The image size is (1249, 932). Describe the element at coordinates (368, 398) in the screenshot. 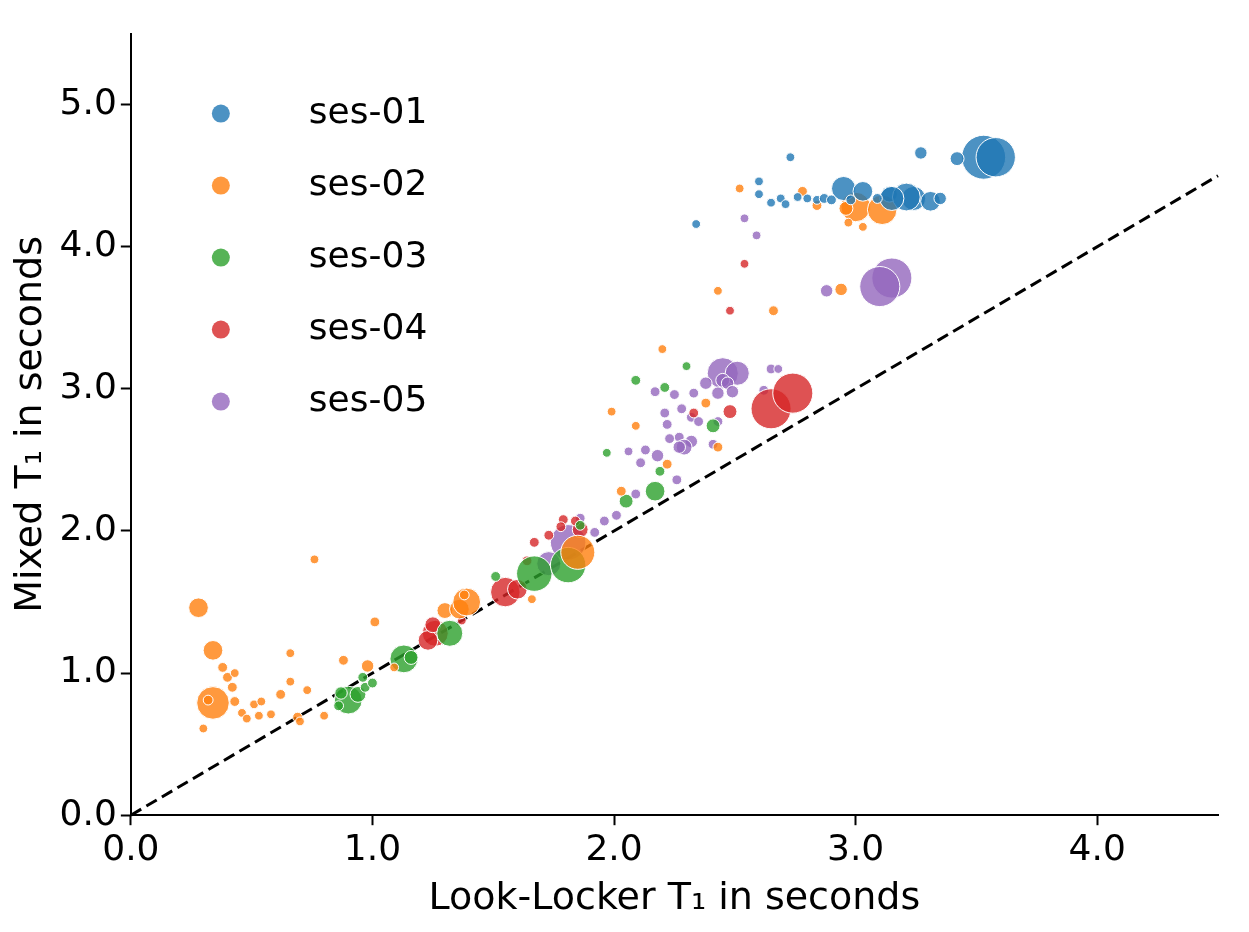

I see `legend-label: ses-05` at that location.